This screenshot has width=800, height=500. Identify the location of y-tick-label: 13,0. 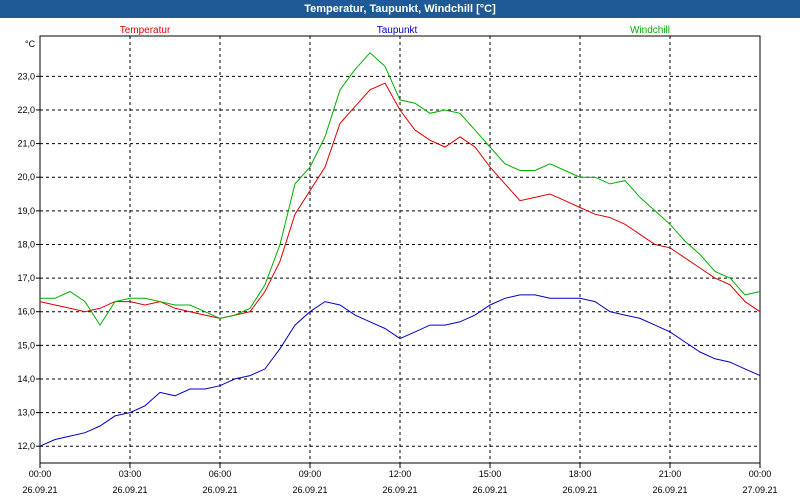
(26, 413).